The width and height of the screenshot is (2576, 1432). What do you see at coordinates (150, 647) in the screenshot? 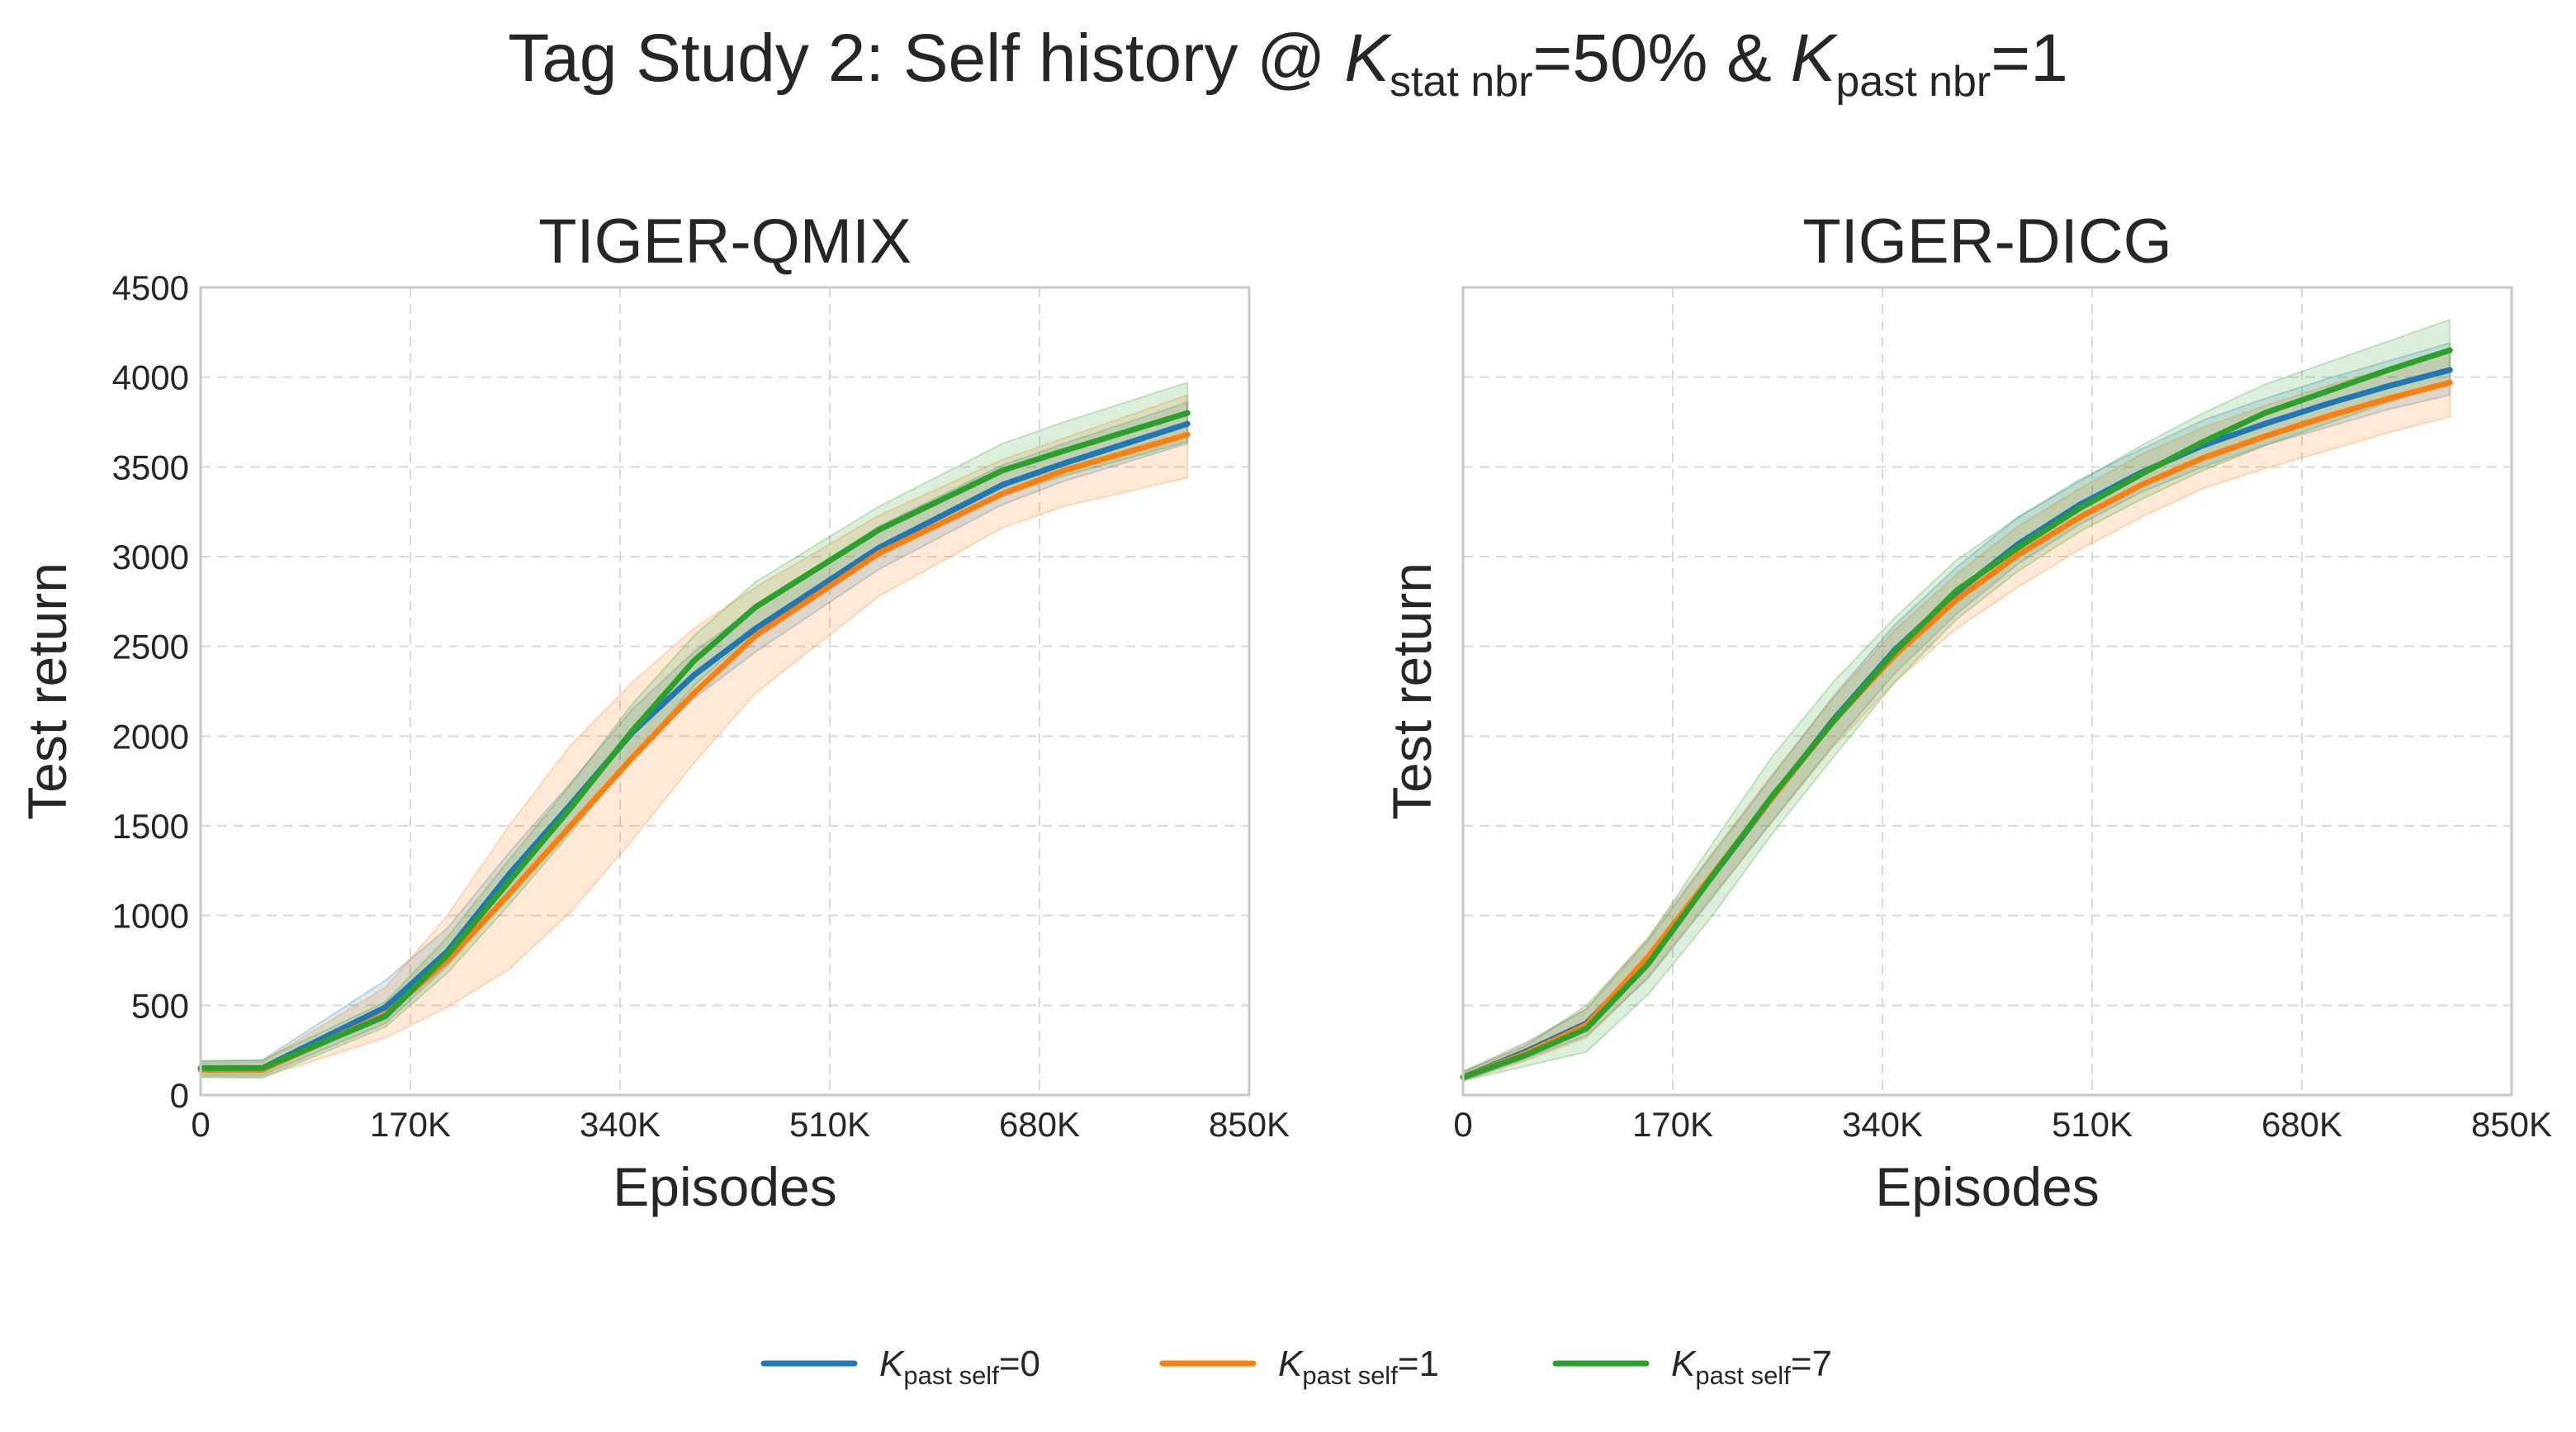
I see `y-tick-label: 2500` at bounding box center [150, 647].